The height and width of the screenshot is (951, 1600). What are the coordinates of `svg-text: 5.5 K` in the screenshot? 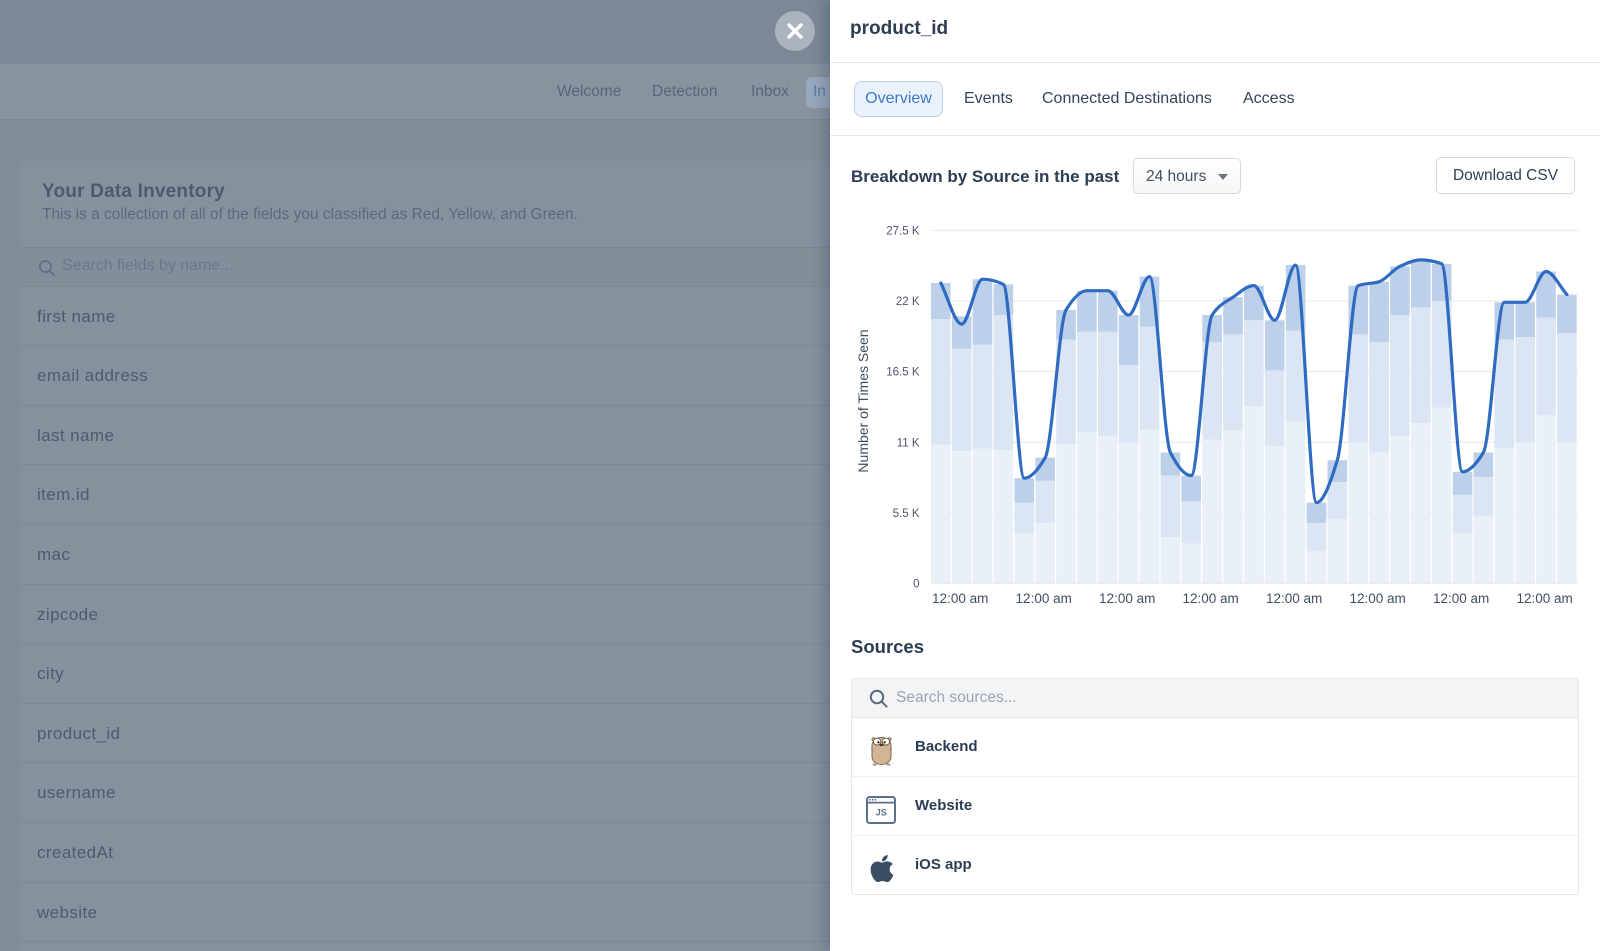 It's located at (906, 514).